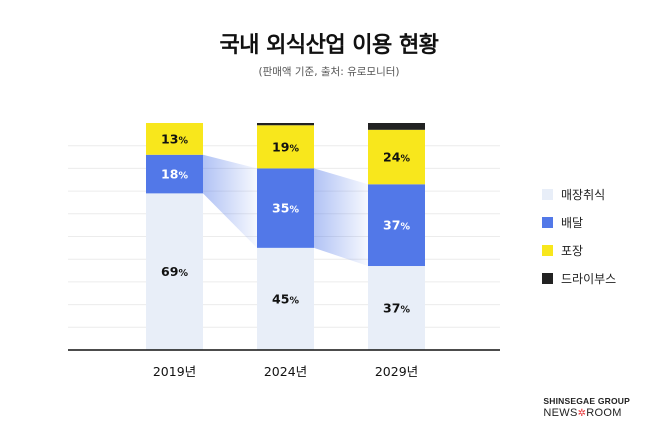 Image resolution: width=658 pixels, height=430 pixels. Describe the element at coordinates (396, 371) in the screenshot. I see `x-tick-label: 2029년` at that location.